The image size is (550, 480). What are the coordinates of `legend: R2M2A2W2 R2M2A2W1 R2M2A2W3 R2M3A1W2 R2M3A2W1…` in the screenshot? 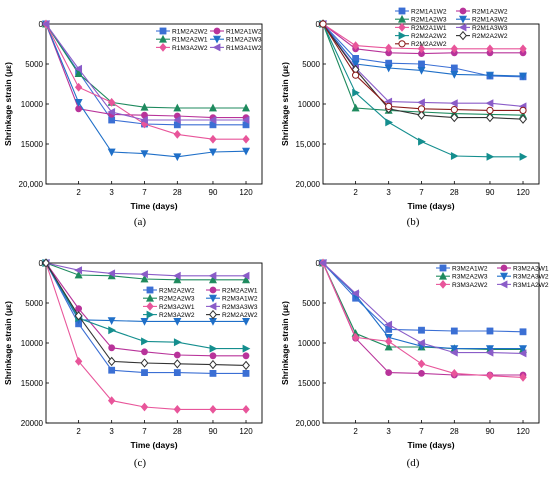 It's located at (200, 303).